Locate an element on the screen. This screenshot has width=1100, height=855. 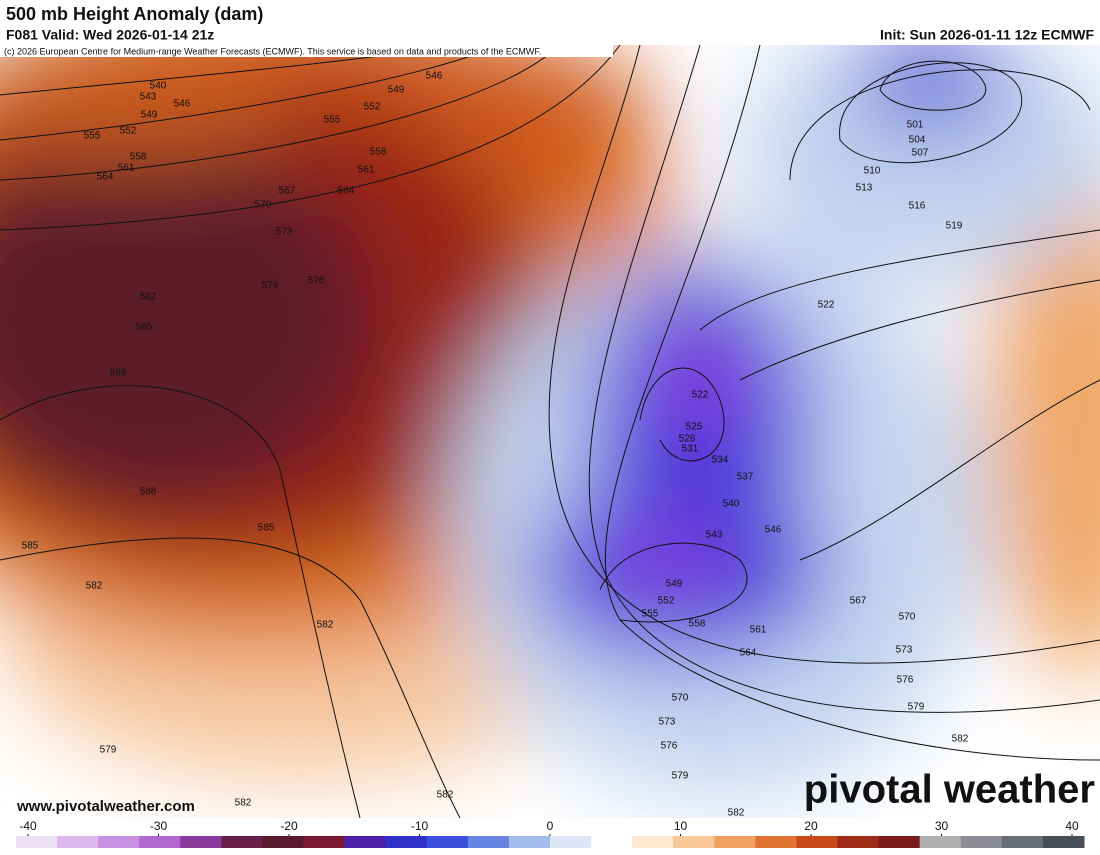
init-time: Init: Sun 2026-01-11 12z ECMWF is located at coordinates (987, 35).